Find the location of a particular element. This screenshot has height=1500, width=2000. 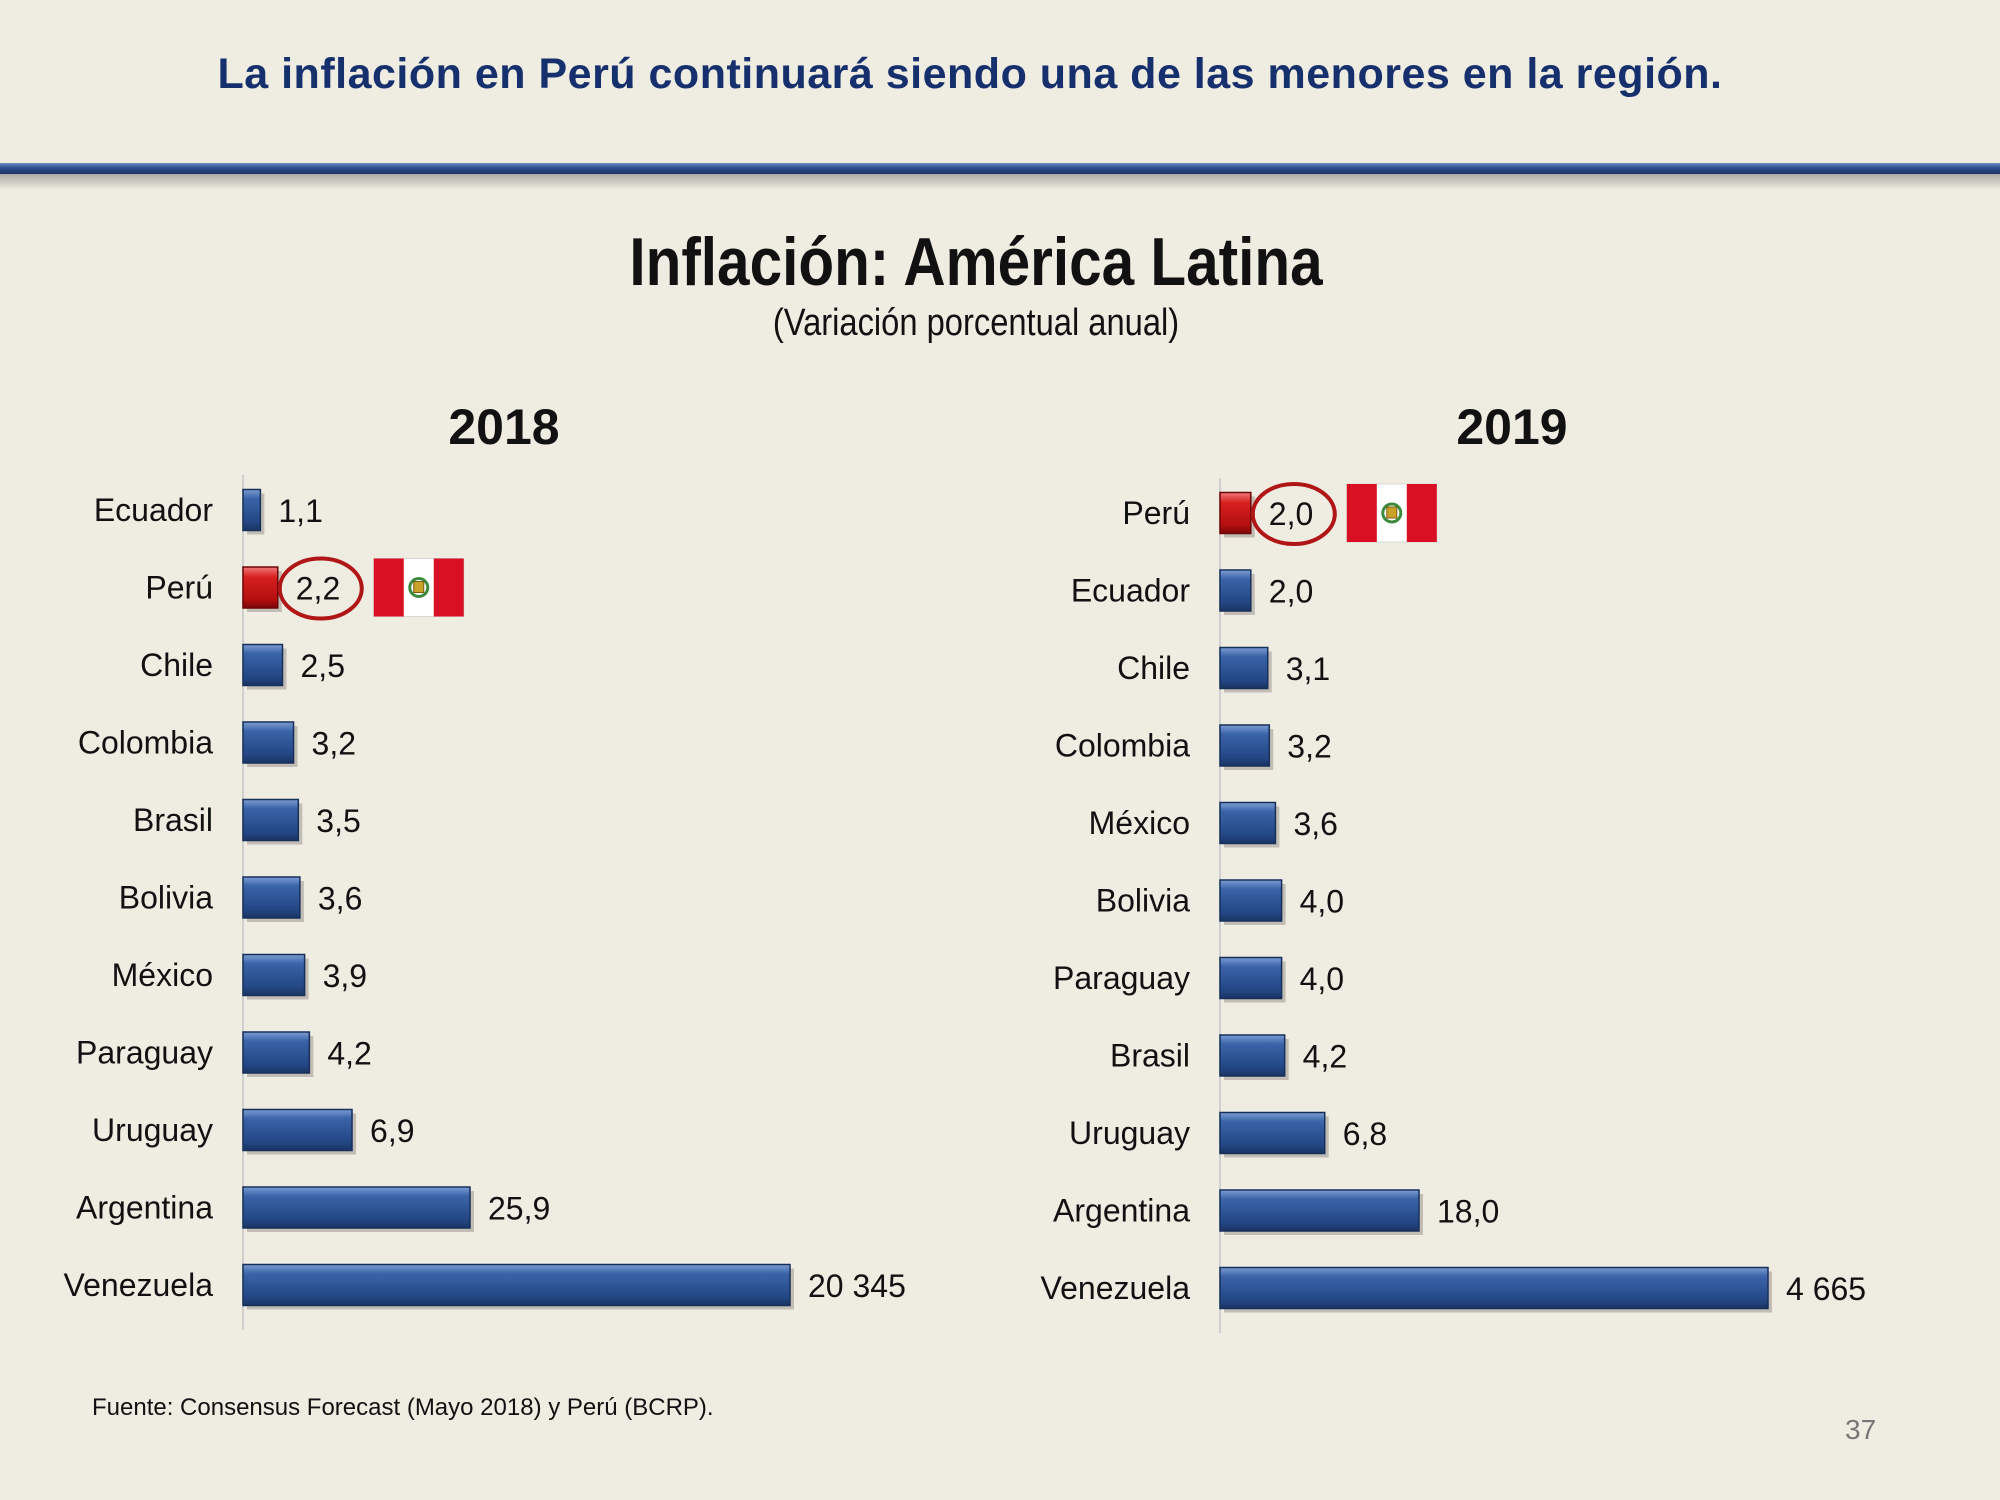

panel-2018-title: 2018 is located at coordinates (504, 427).